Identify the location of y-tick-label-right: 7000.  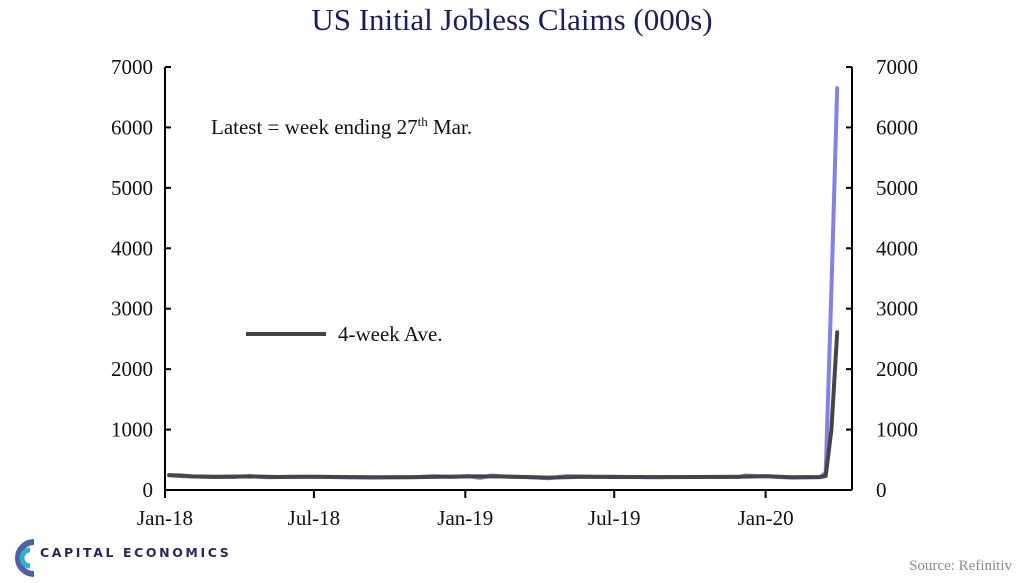
(897, 67).